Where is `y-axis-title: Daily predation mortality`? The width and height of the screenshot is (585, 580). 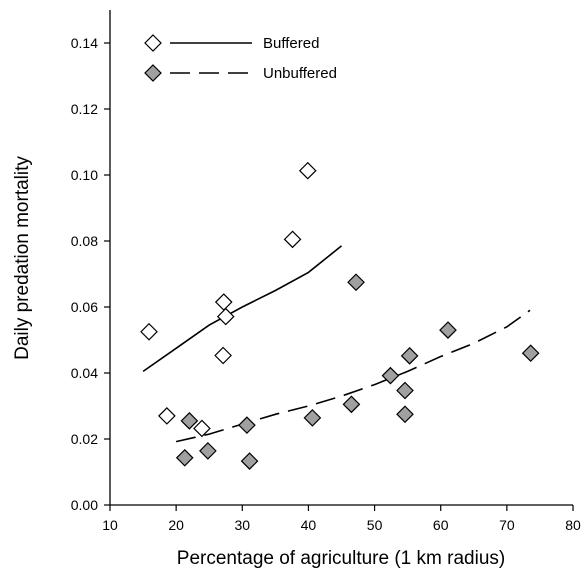
y-axis-title: Daily predation mortality is located at coordinates (22, 258).